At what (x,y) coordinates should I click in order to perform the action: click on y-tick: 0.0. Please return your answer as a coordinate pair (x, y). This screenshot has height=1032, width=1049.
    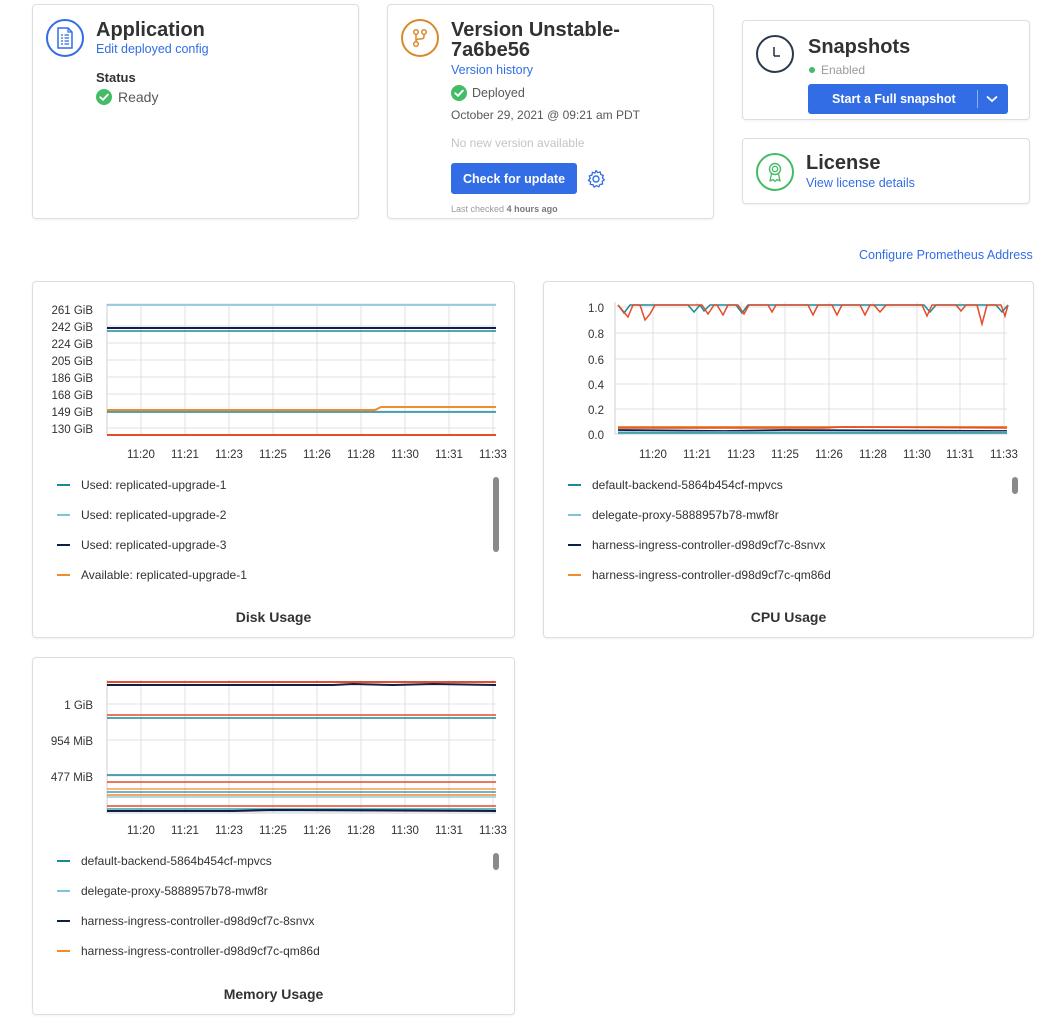
    Looking at the image, I should click on (596, 436).